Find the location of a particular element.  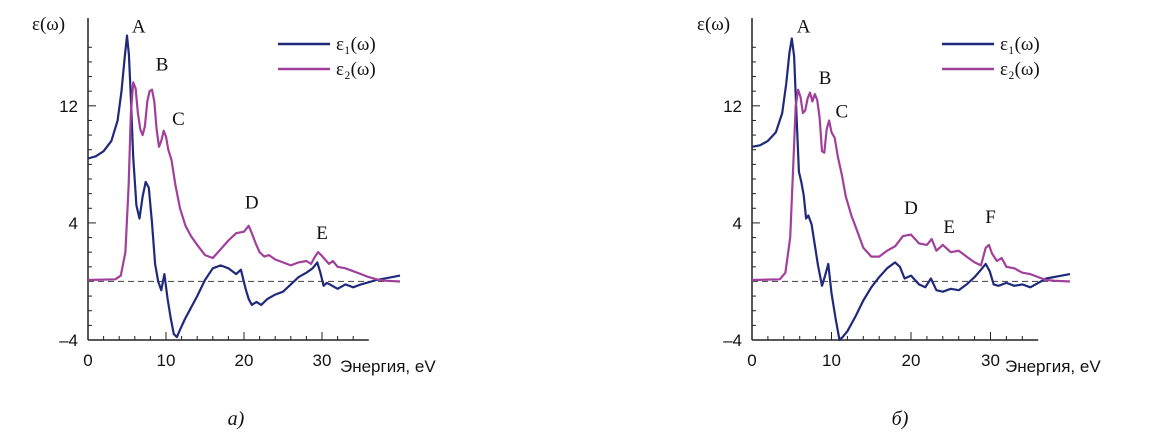

peak-label-f: F is located at coordinates (990, 217).